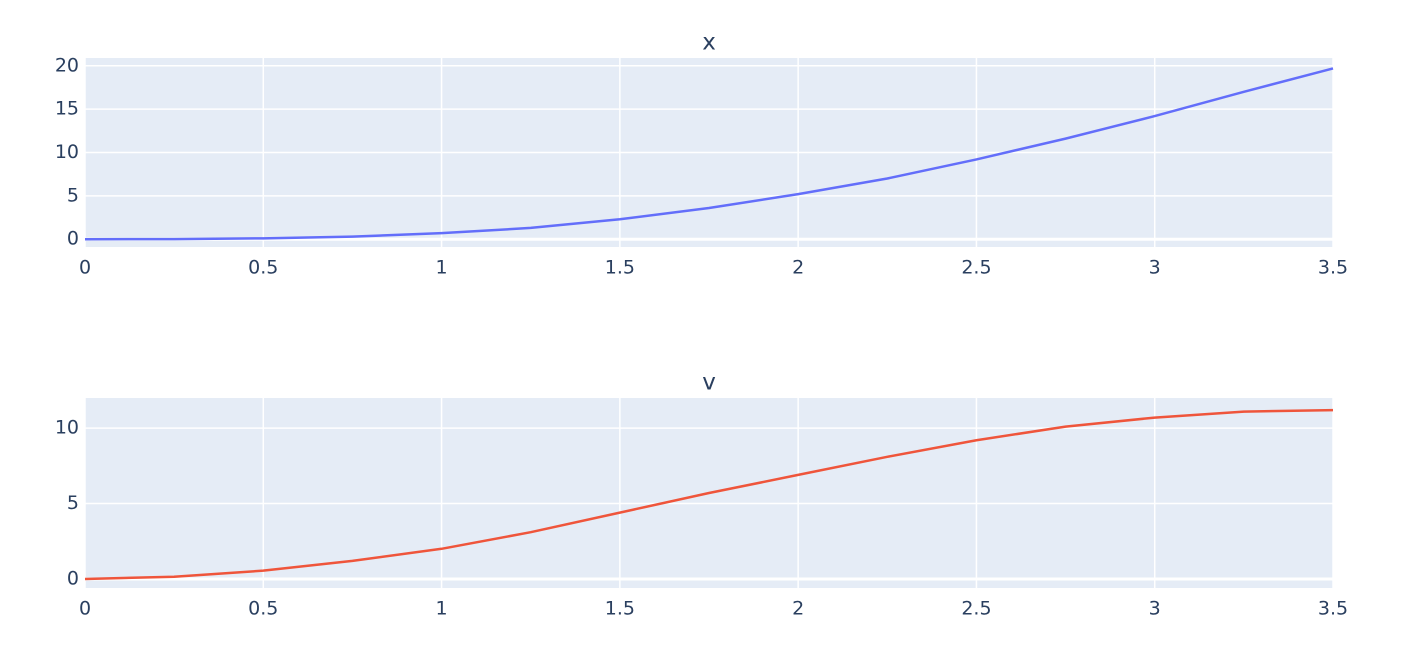 The height and width of the screenshot is (654, 1412). What do you see at coordinates (67, 109) in the screenshot?
I see `y-tick-label: 15` at bounding box center [67, 109].